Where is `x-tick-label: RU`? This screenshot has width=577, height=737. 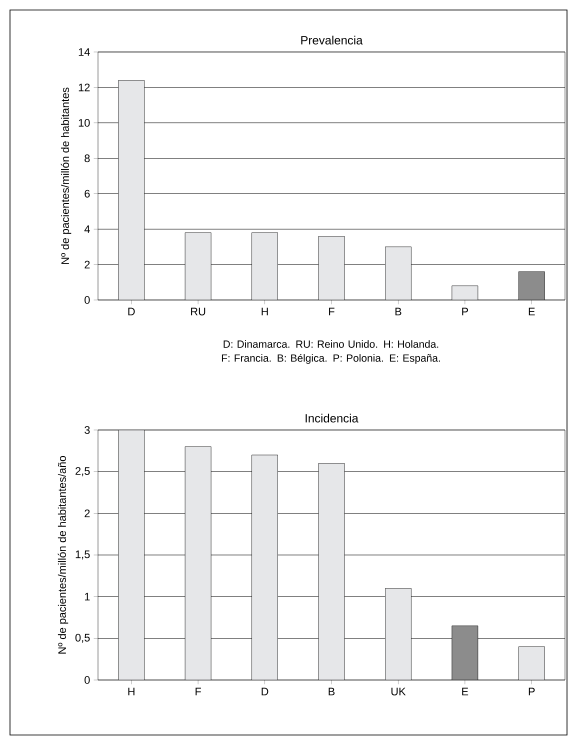 x-tick-label: RU is located at coordinates (198, 312).